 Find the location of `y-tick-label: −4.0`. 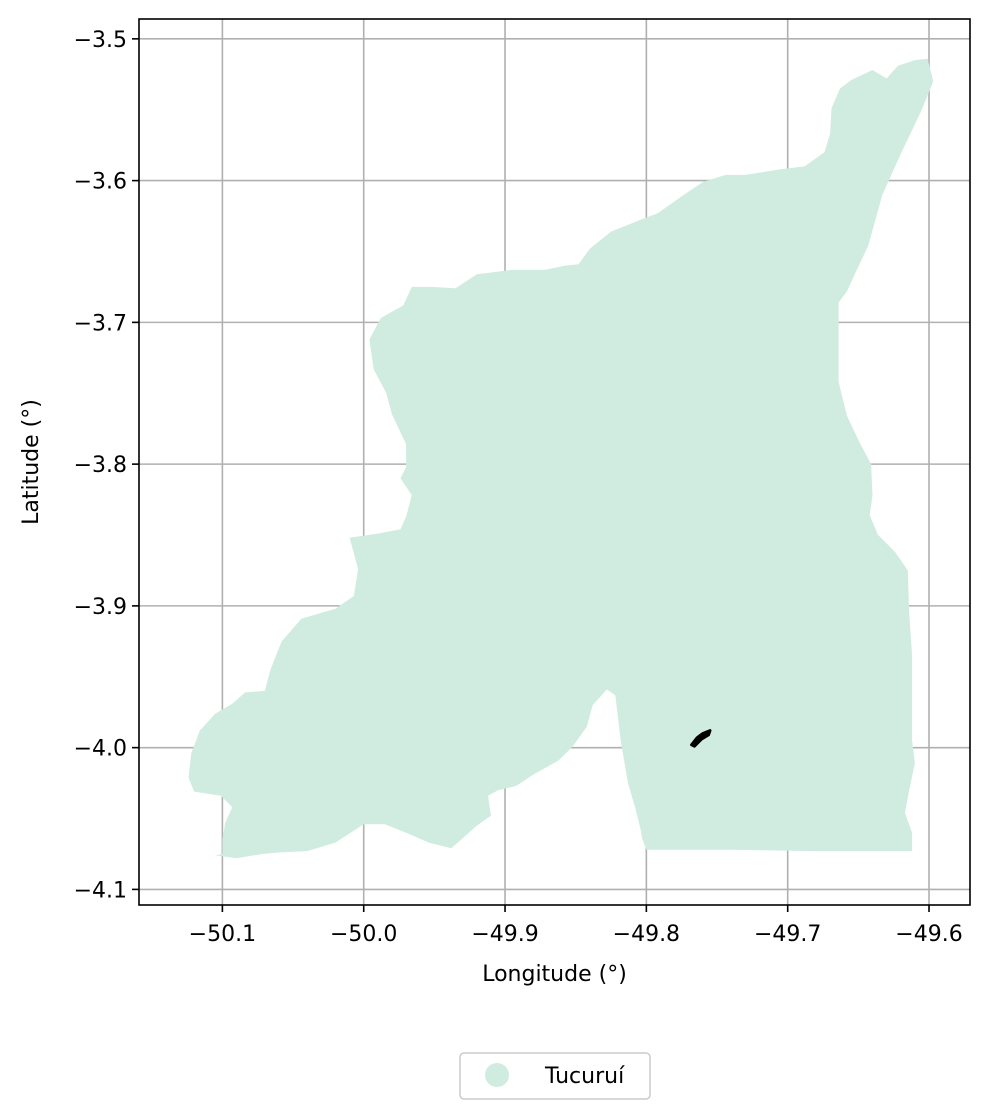

y-tick-label: −4.0 is located at coordinates (100, 749).